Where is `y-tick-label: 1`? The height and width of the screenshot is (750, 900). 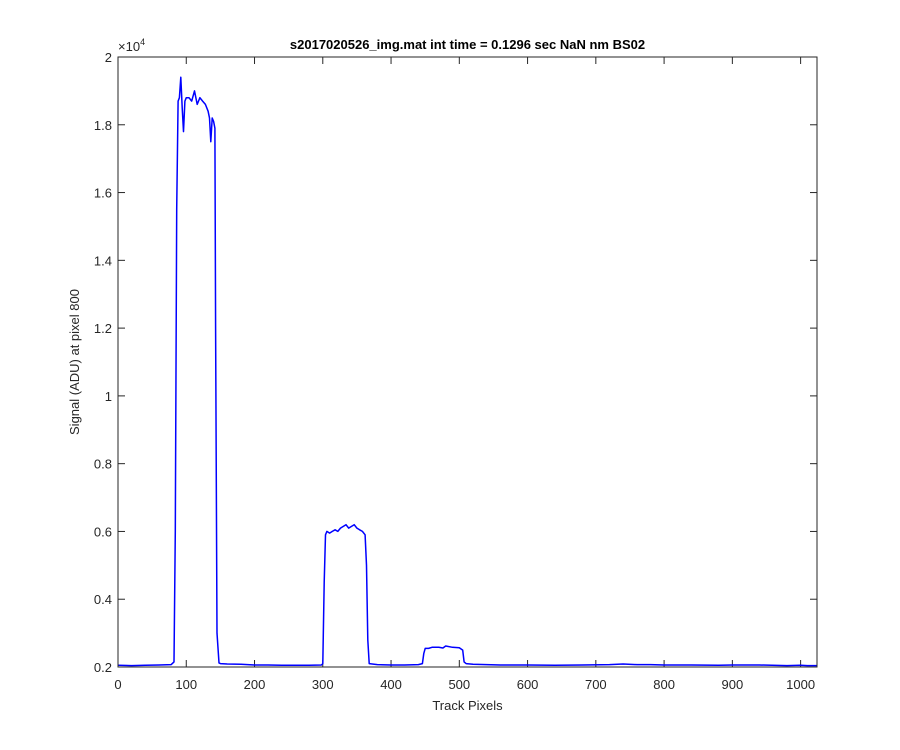
y-tick-label: 1 is located at coordinates (108, 396).